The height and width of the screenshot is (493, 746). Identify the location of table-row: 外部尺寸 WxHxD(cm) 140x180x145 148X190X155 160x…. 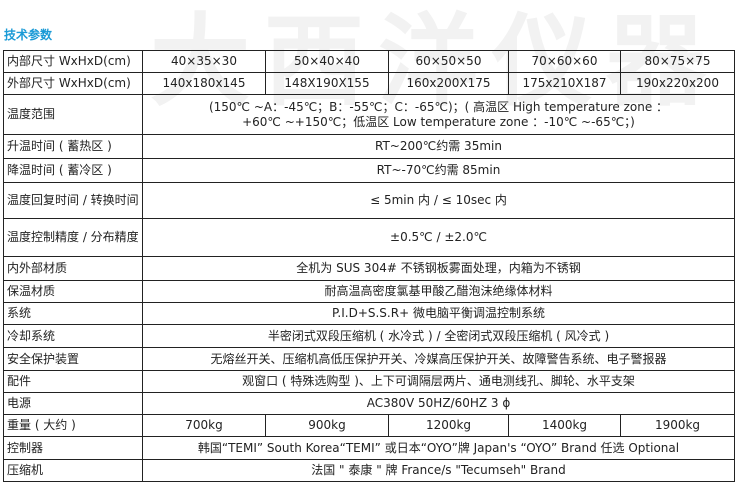
(369, 83).